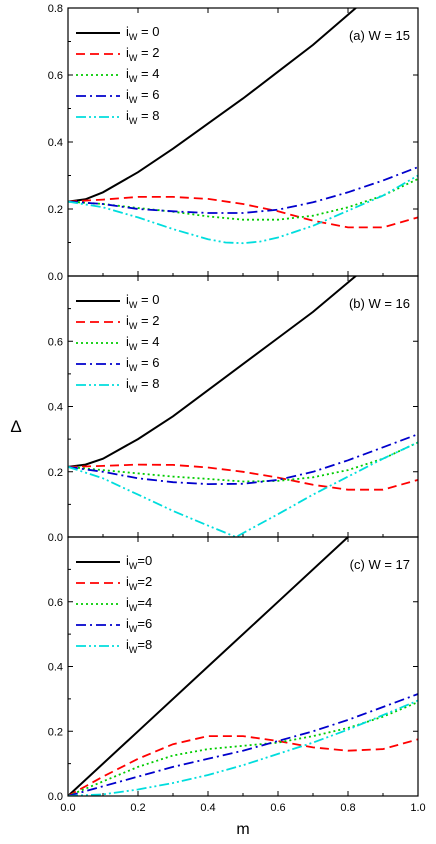 This screenshot has width=436, height=844. I want to click on legend-2: iW = 0 iW = 2 iW = 4 iW = 6 iW = 8, so click(117, 343).